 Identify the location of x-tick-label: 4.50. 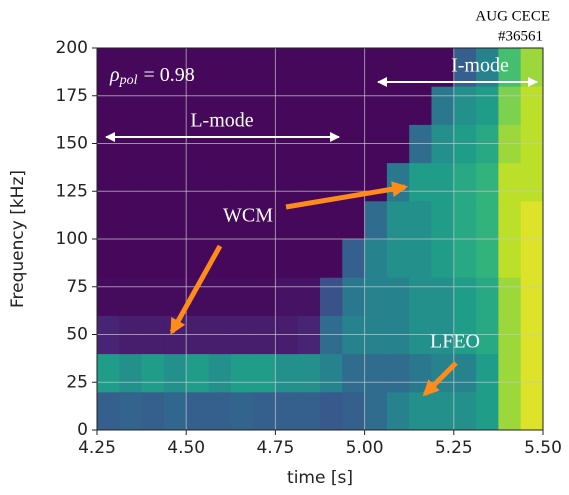
(186, 448).